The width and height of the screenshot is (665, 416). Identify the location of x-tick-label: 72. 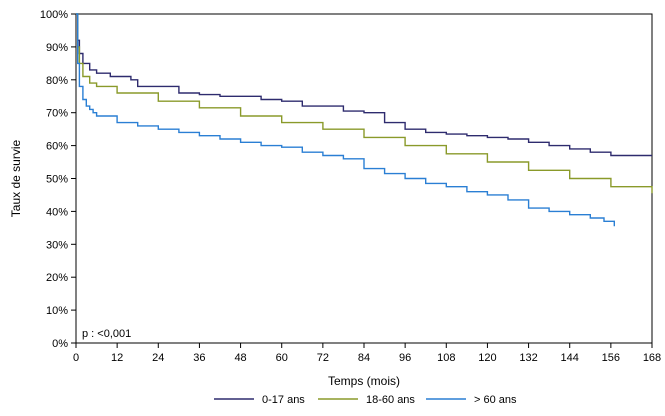
(323, 358).